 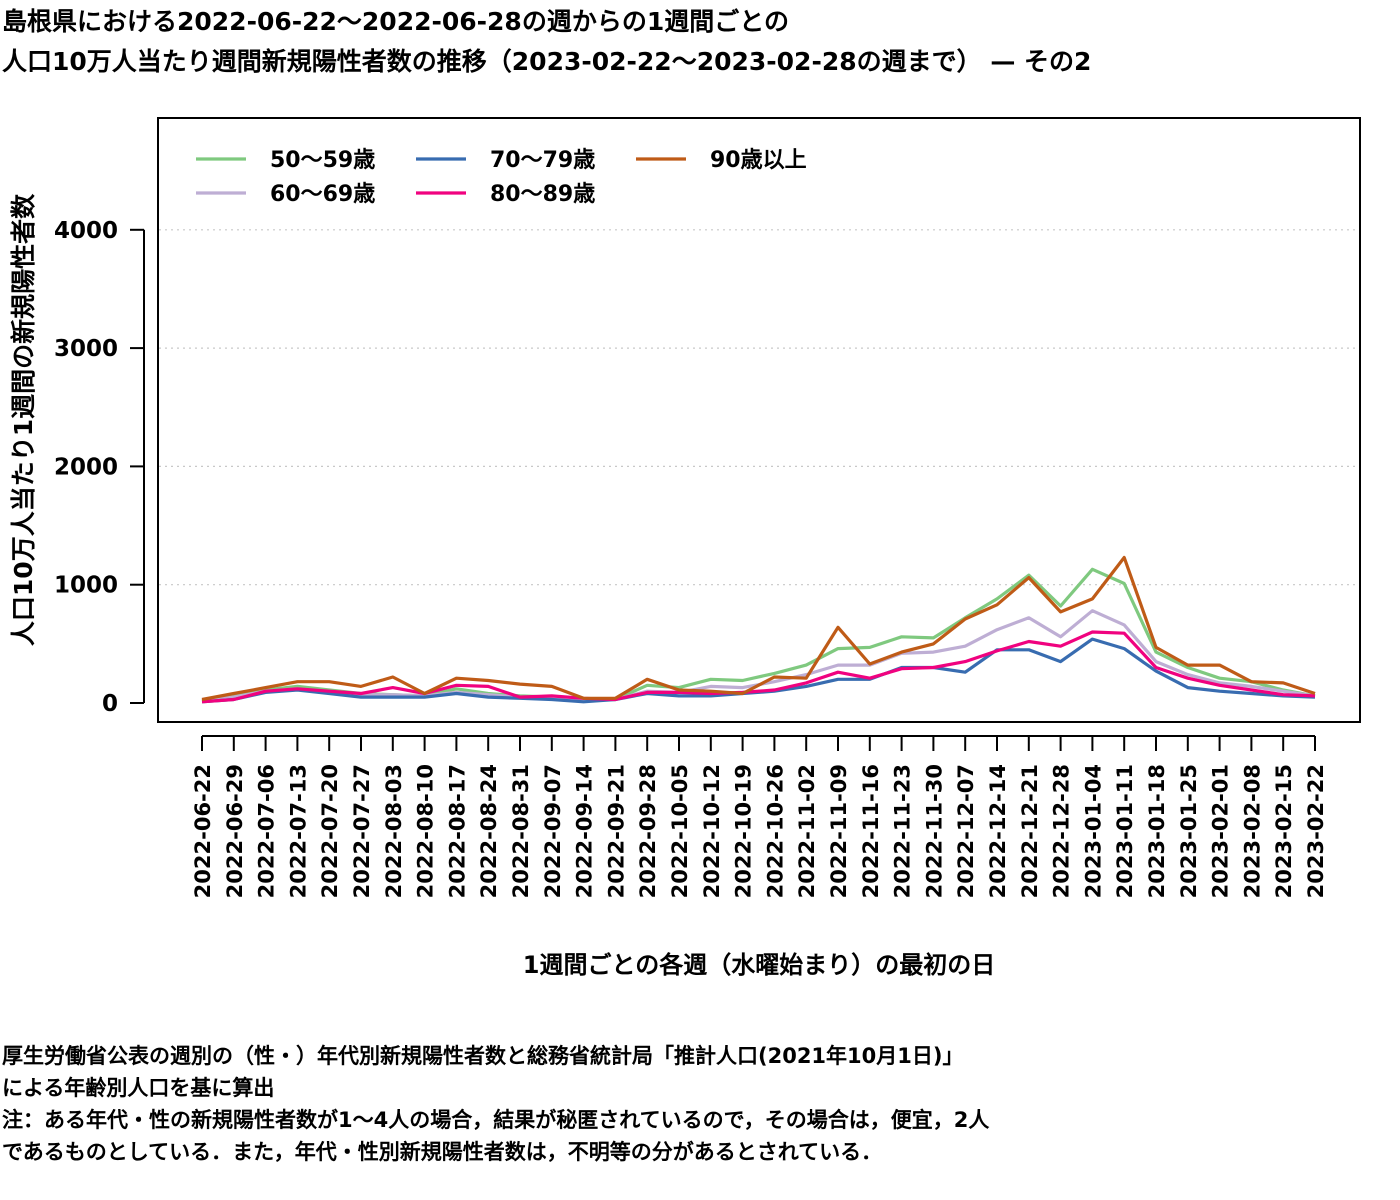 I want to click on series-lines, so click(x=758, y=629).